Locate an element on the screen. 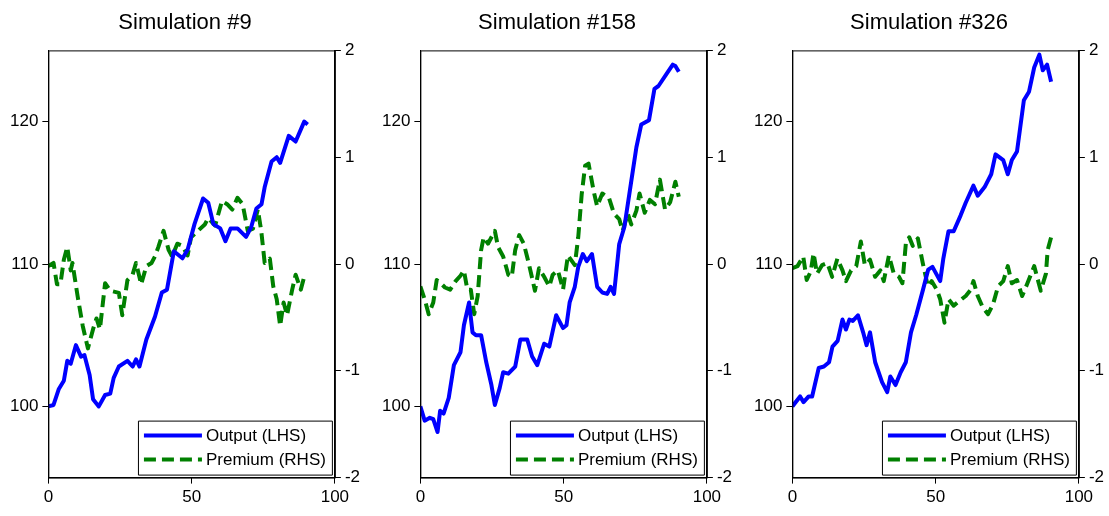 This screenshot has height=516, width=1109. chart-title: Simulation #158 is located at coordinates (557, 22).